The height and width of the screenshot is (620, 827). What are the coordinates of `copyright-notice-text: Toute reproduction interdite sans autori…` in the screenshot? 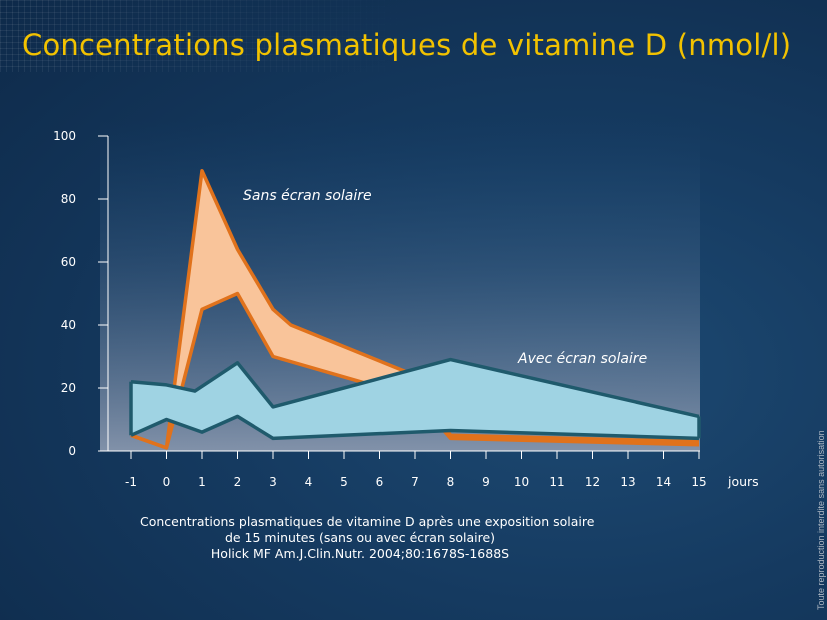 It's located at (821, 520).